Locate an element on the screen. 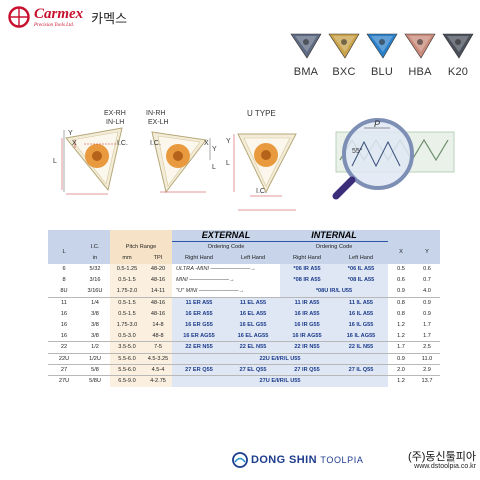 This screenshot has width=480, height=480. cell-ic: 1/4 is located at coordinates (95, 302).